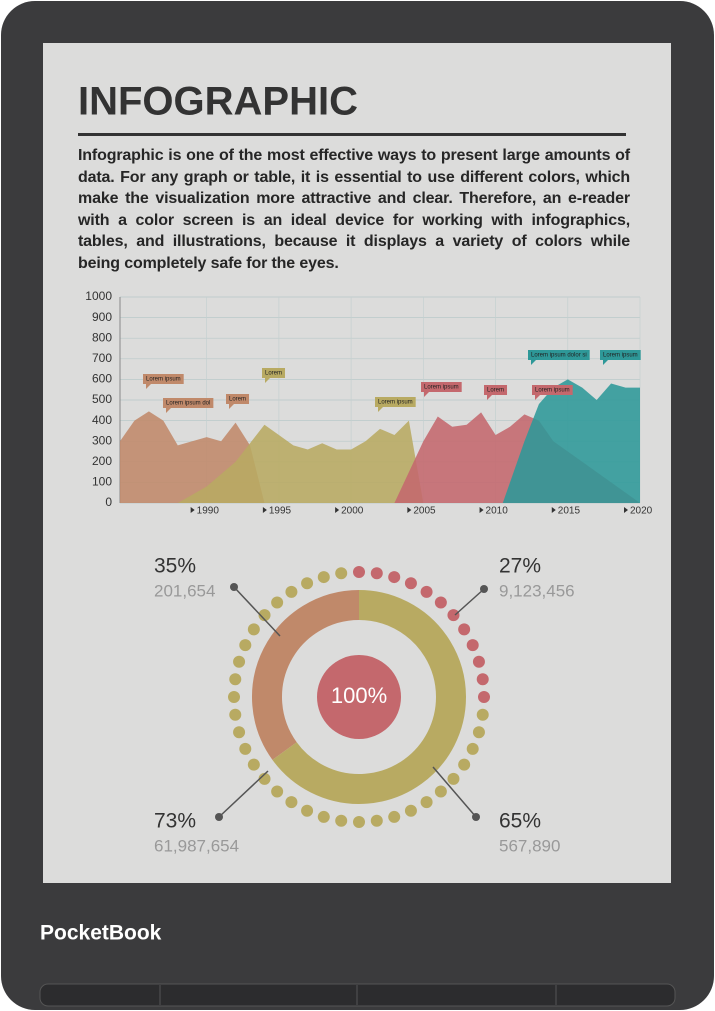 The height and width of the screenshot is (1011, 715). Describe the element at coordinates (196, 845) in the screenshot. I see `detail-label: 61,987,654` at that location.